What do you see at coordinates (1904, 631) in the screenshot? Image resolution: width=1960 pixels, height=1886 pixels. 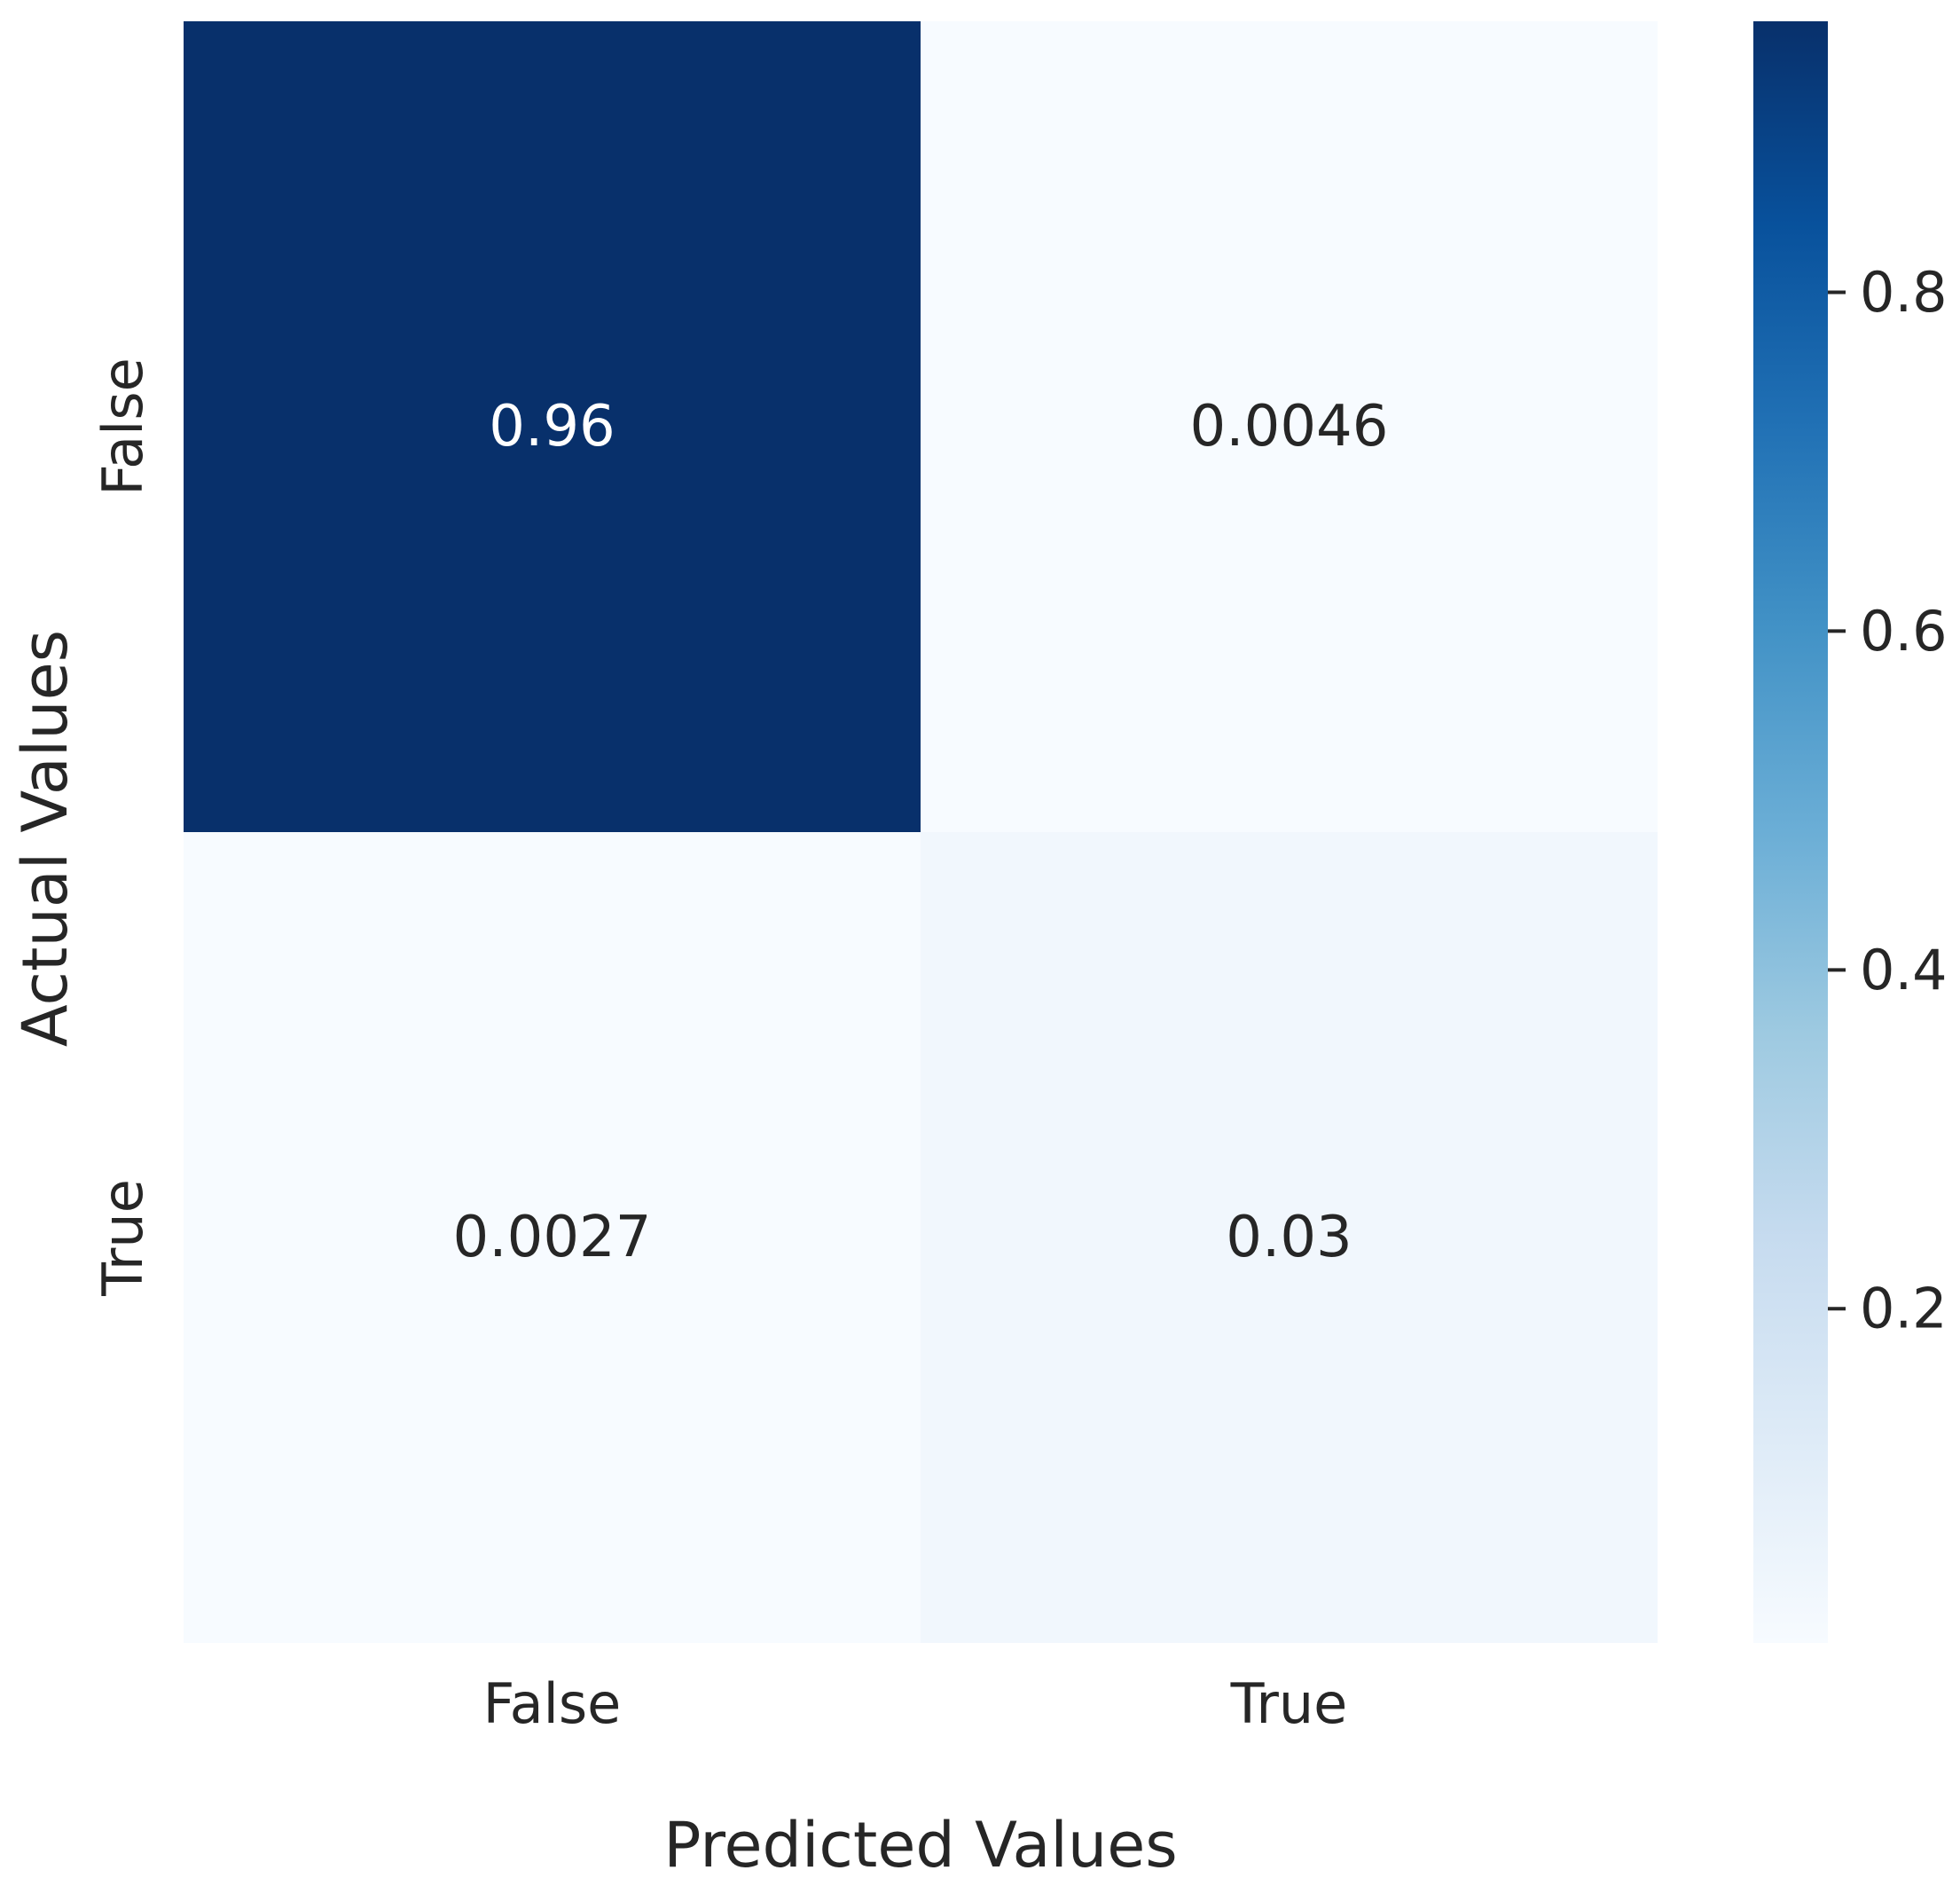 I see `colorbar-tick-label: 0.6` at bounding box center [1904, 631].